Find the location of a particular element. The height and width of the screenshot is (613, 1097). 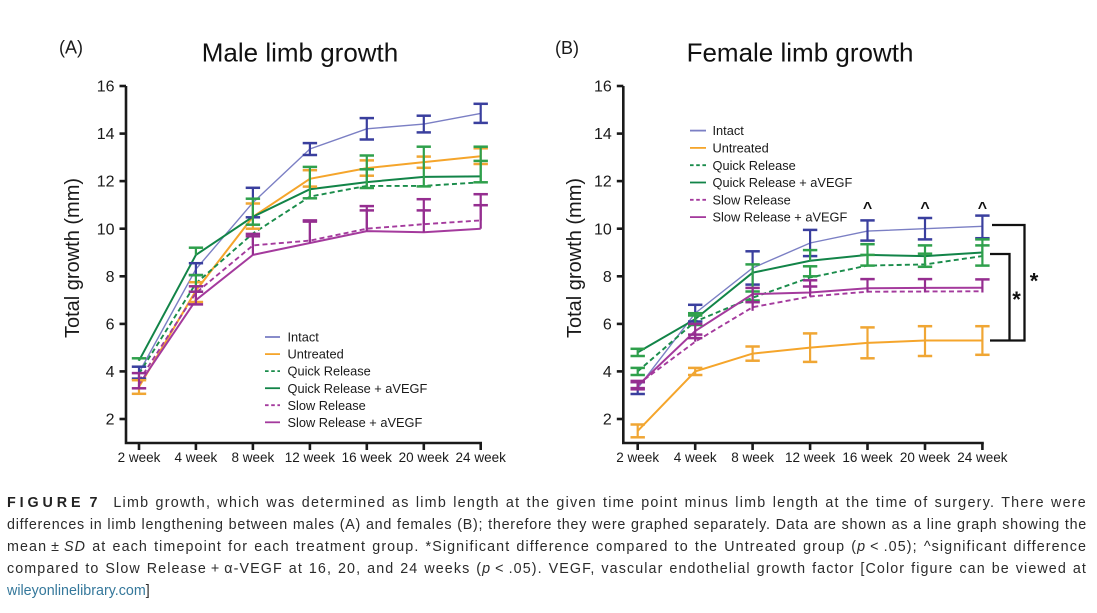

svg-text: (A) is located at coordinates (71, 48).